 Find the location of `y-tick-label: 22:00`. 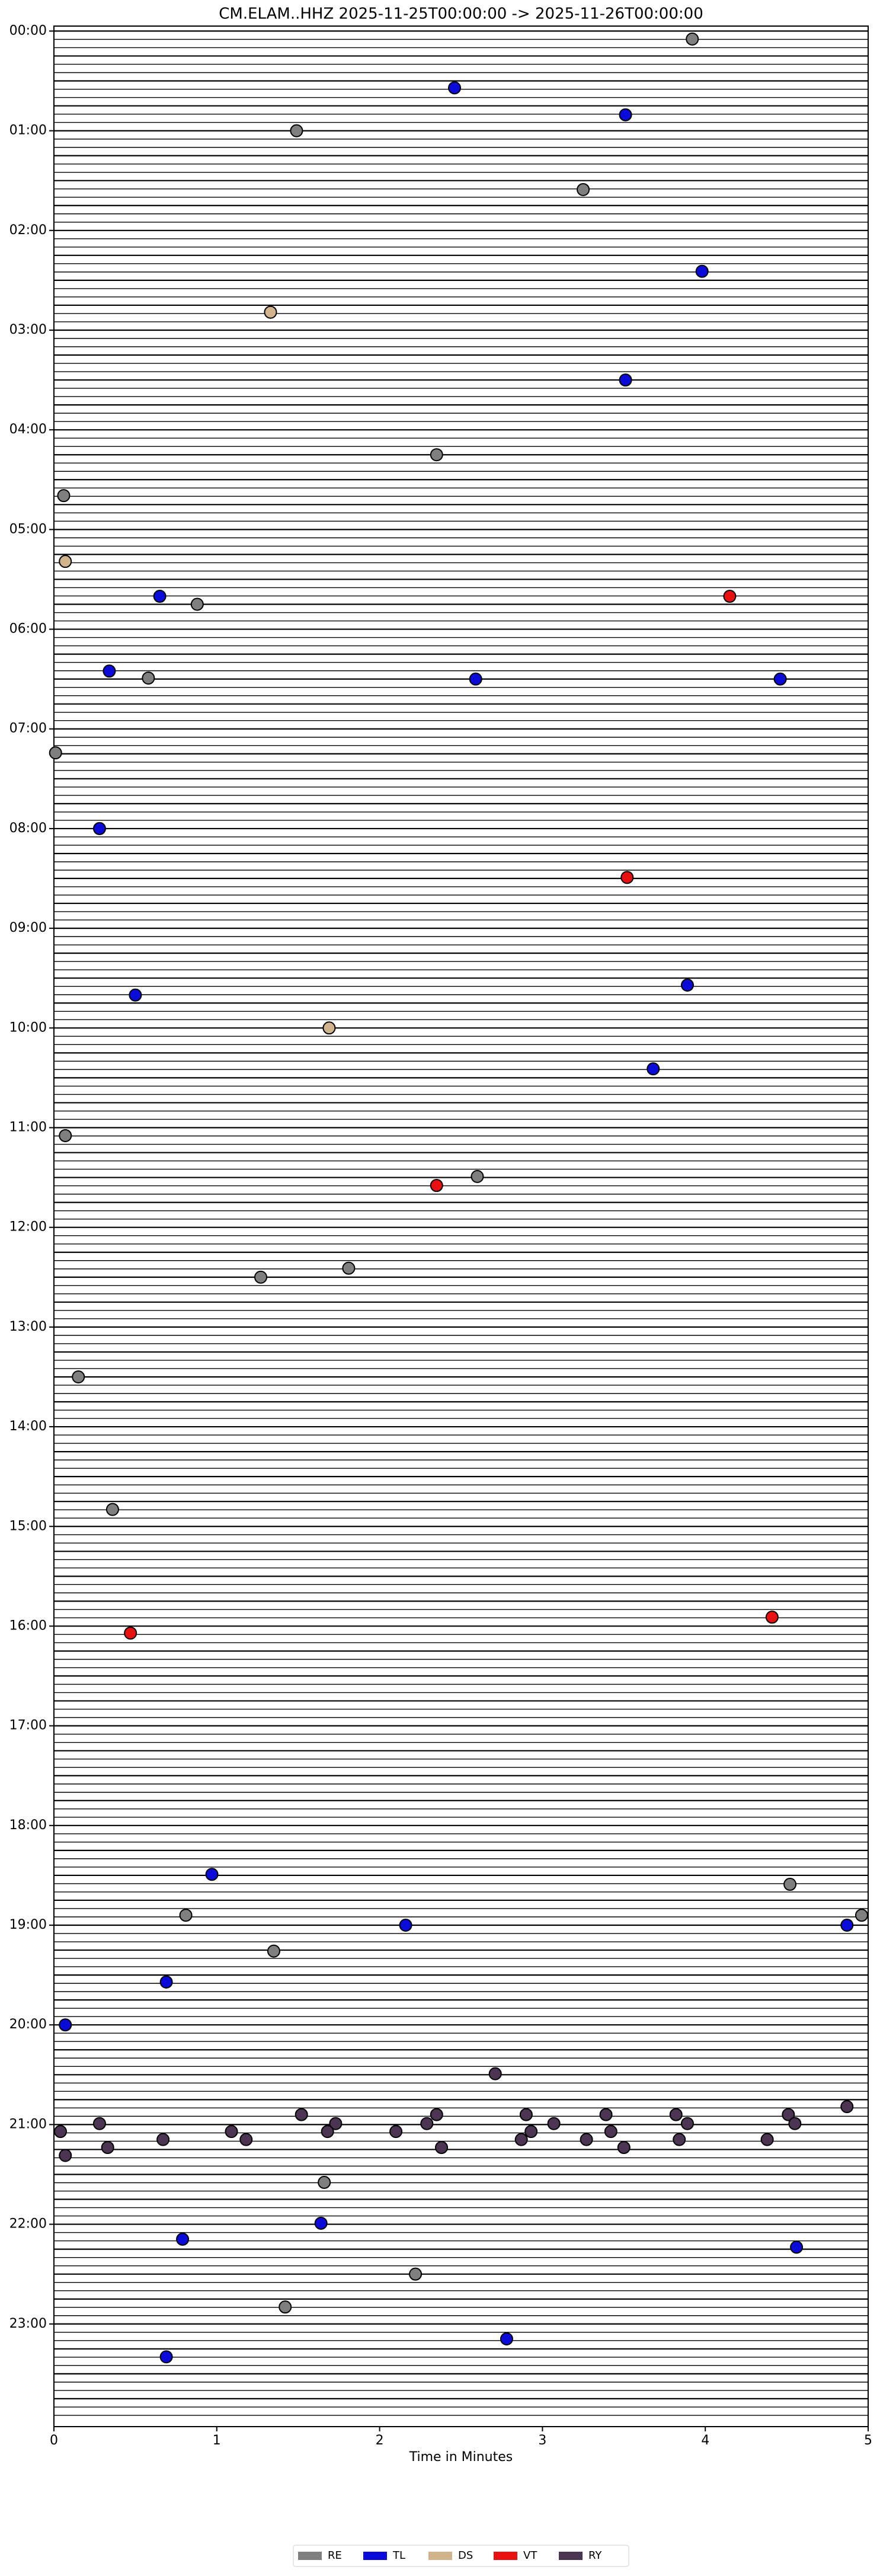

y-tick-label: 22:00 is located at coordinates (28, 2224).